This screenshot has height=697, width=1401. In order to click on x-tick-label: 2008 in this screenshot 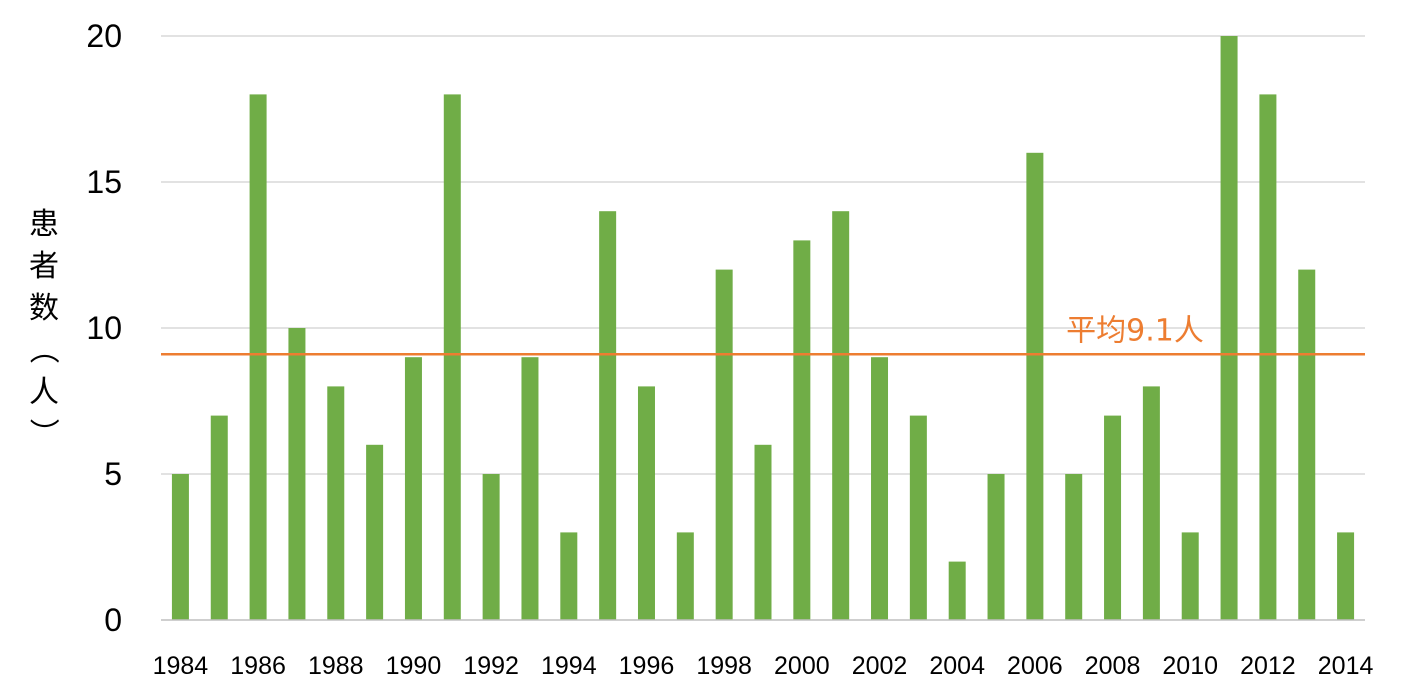, I will do `click(1113, 666)`.